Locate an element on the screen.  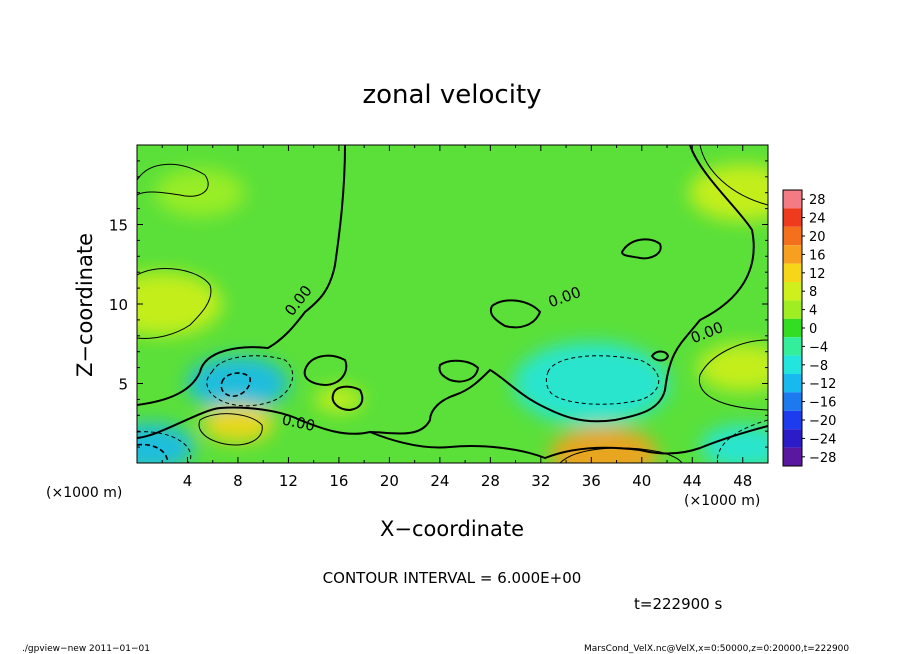
x-tick-label-11: 48 is located at coordinates (742, 481).